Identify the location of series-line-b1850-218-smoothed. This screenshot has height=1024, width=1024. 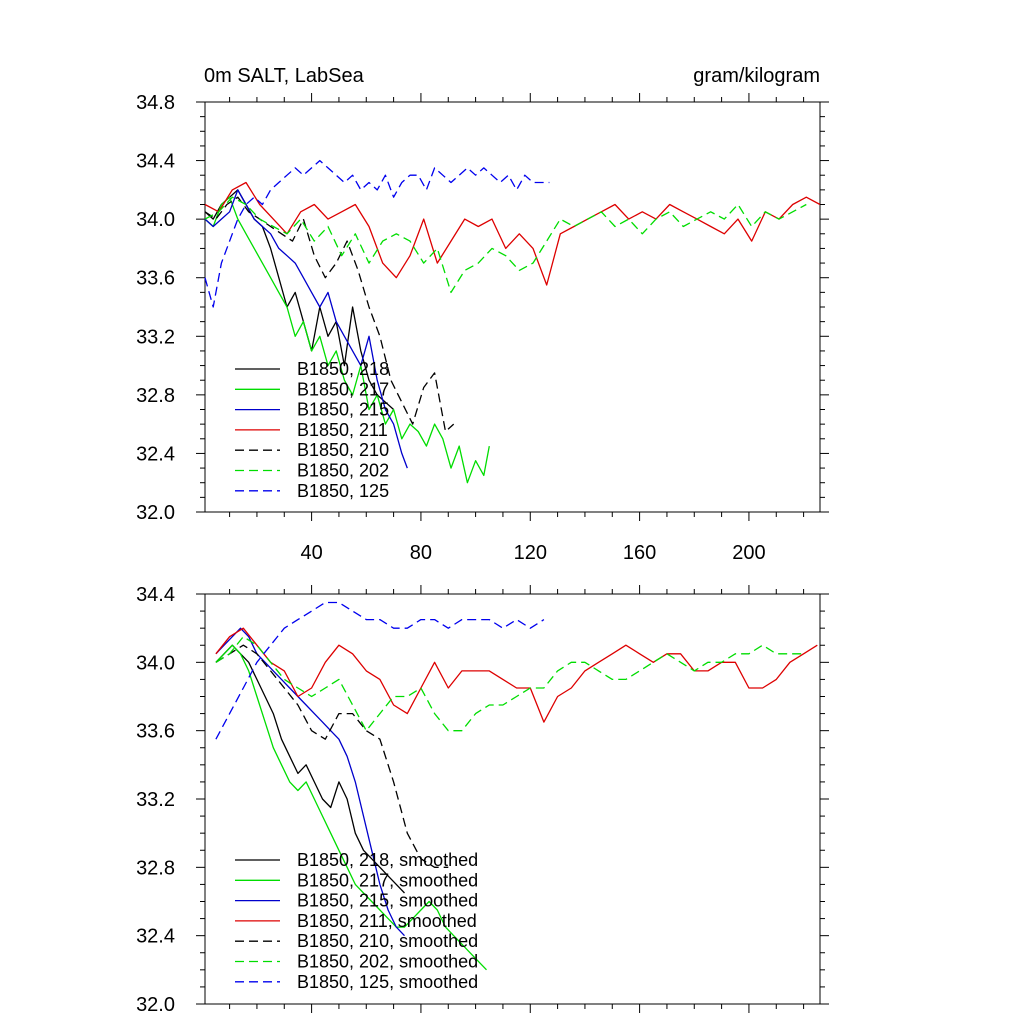
(310, 769).